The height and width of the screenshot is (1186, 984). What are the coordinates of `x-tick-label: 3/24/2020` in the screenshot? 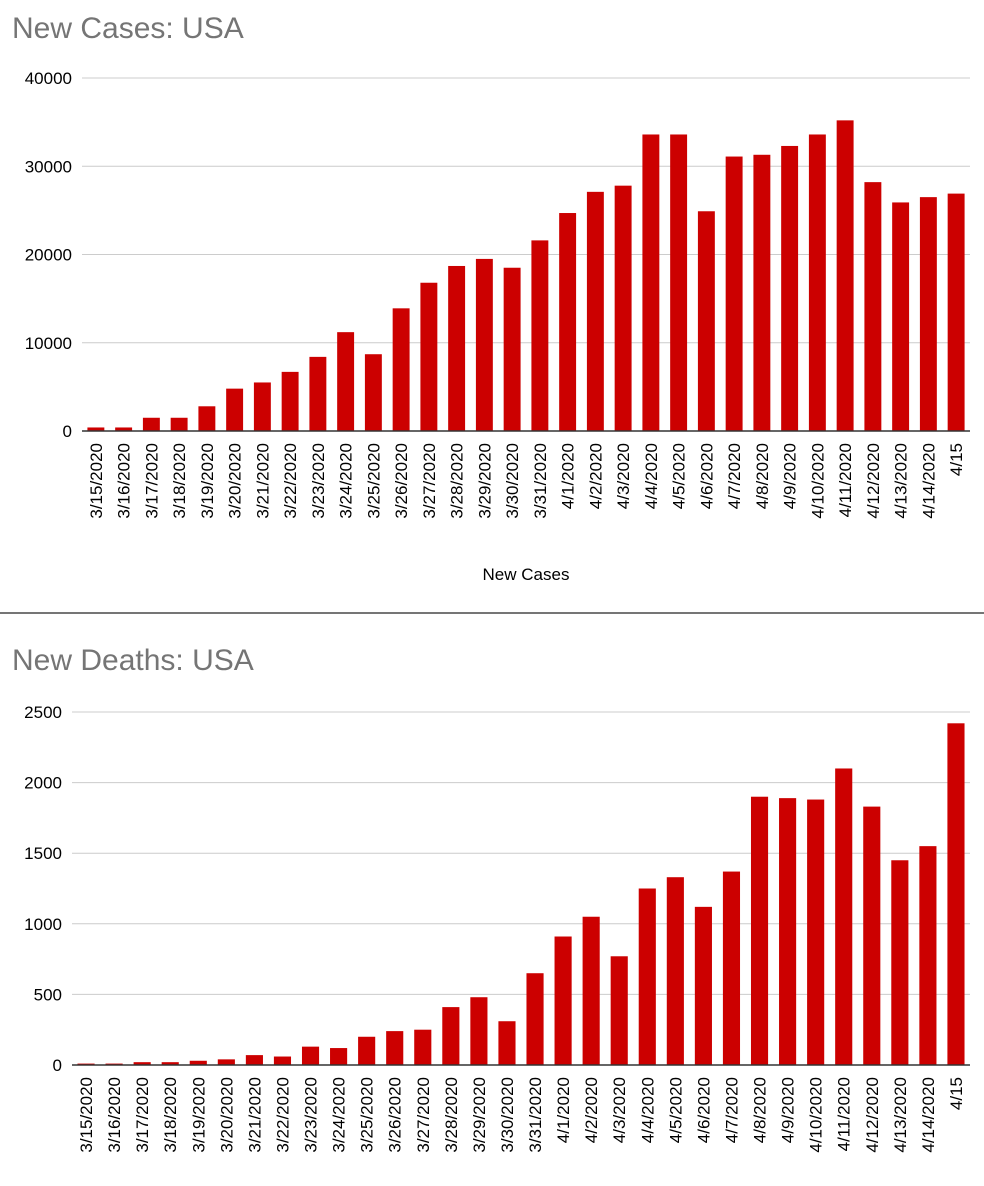 It's located at (346, 481).